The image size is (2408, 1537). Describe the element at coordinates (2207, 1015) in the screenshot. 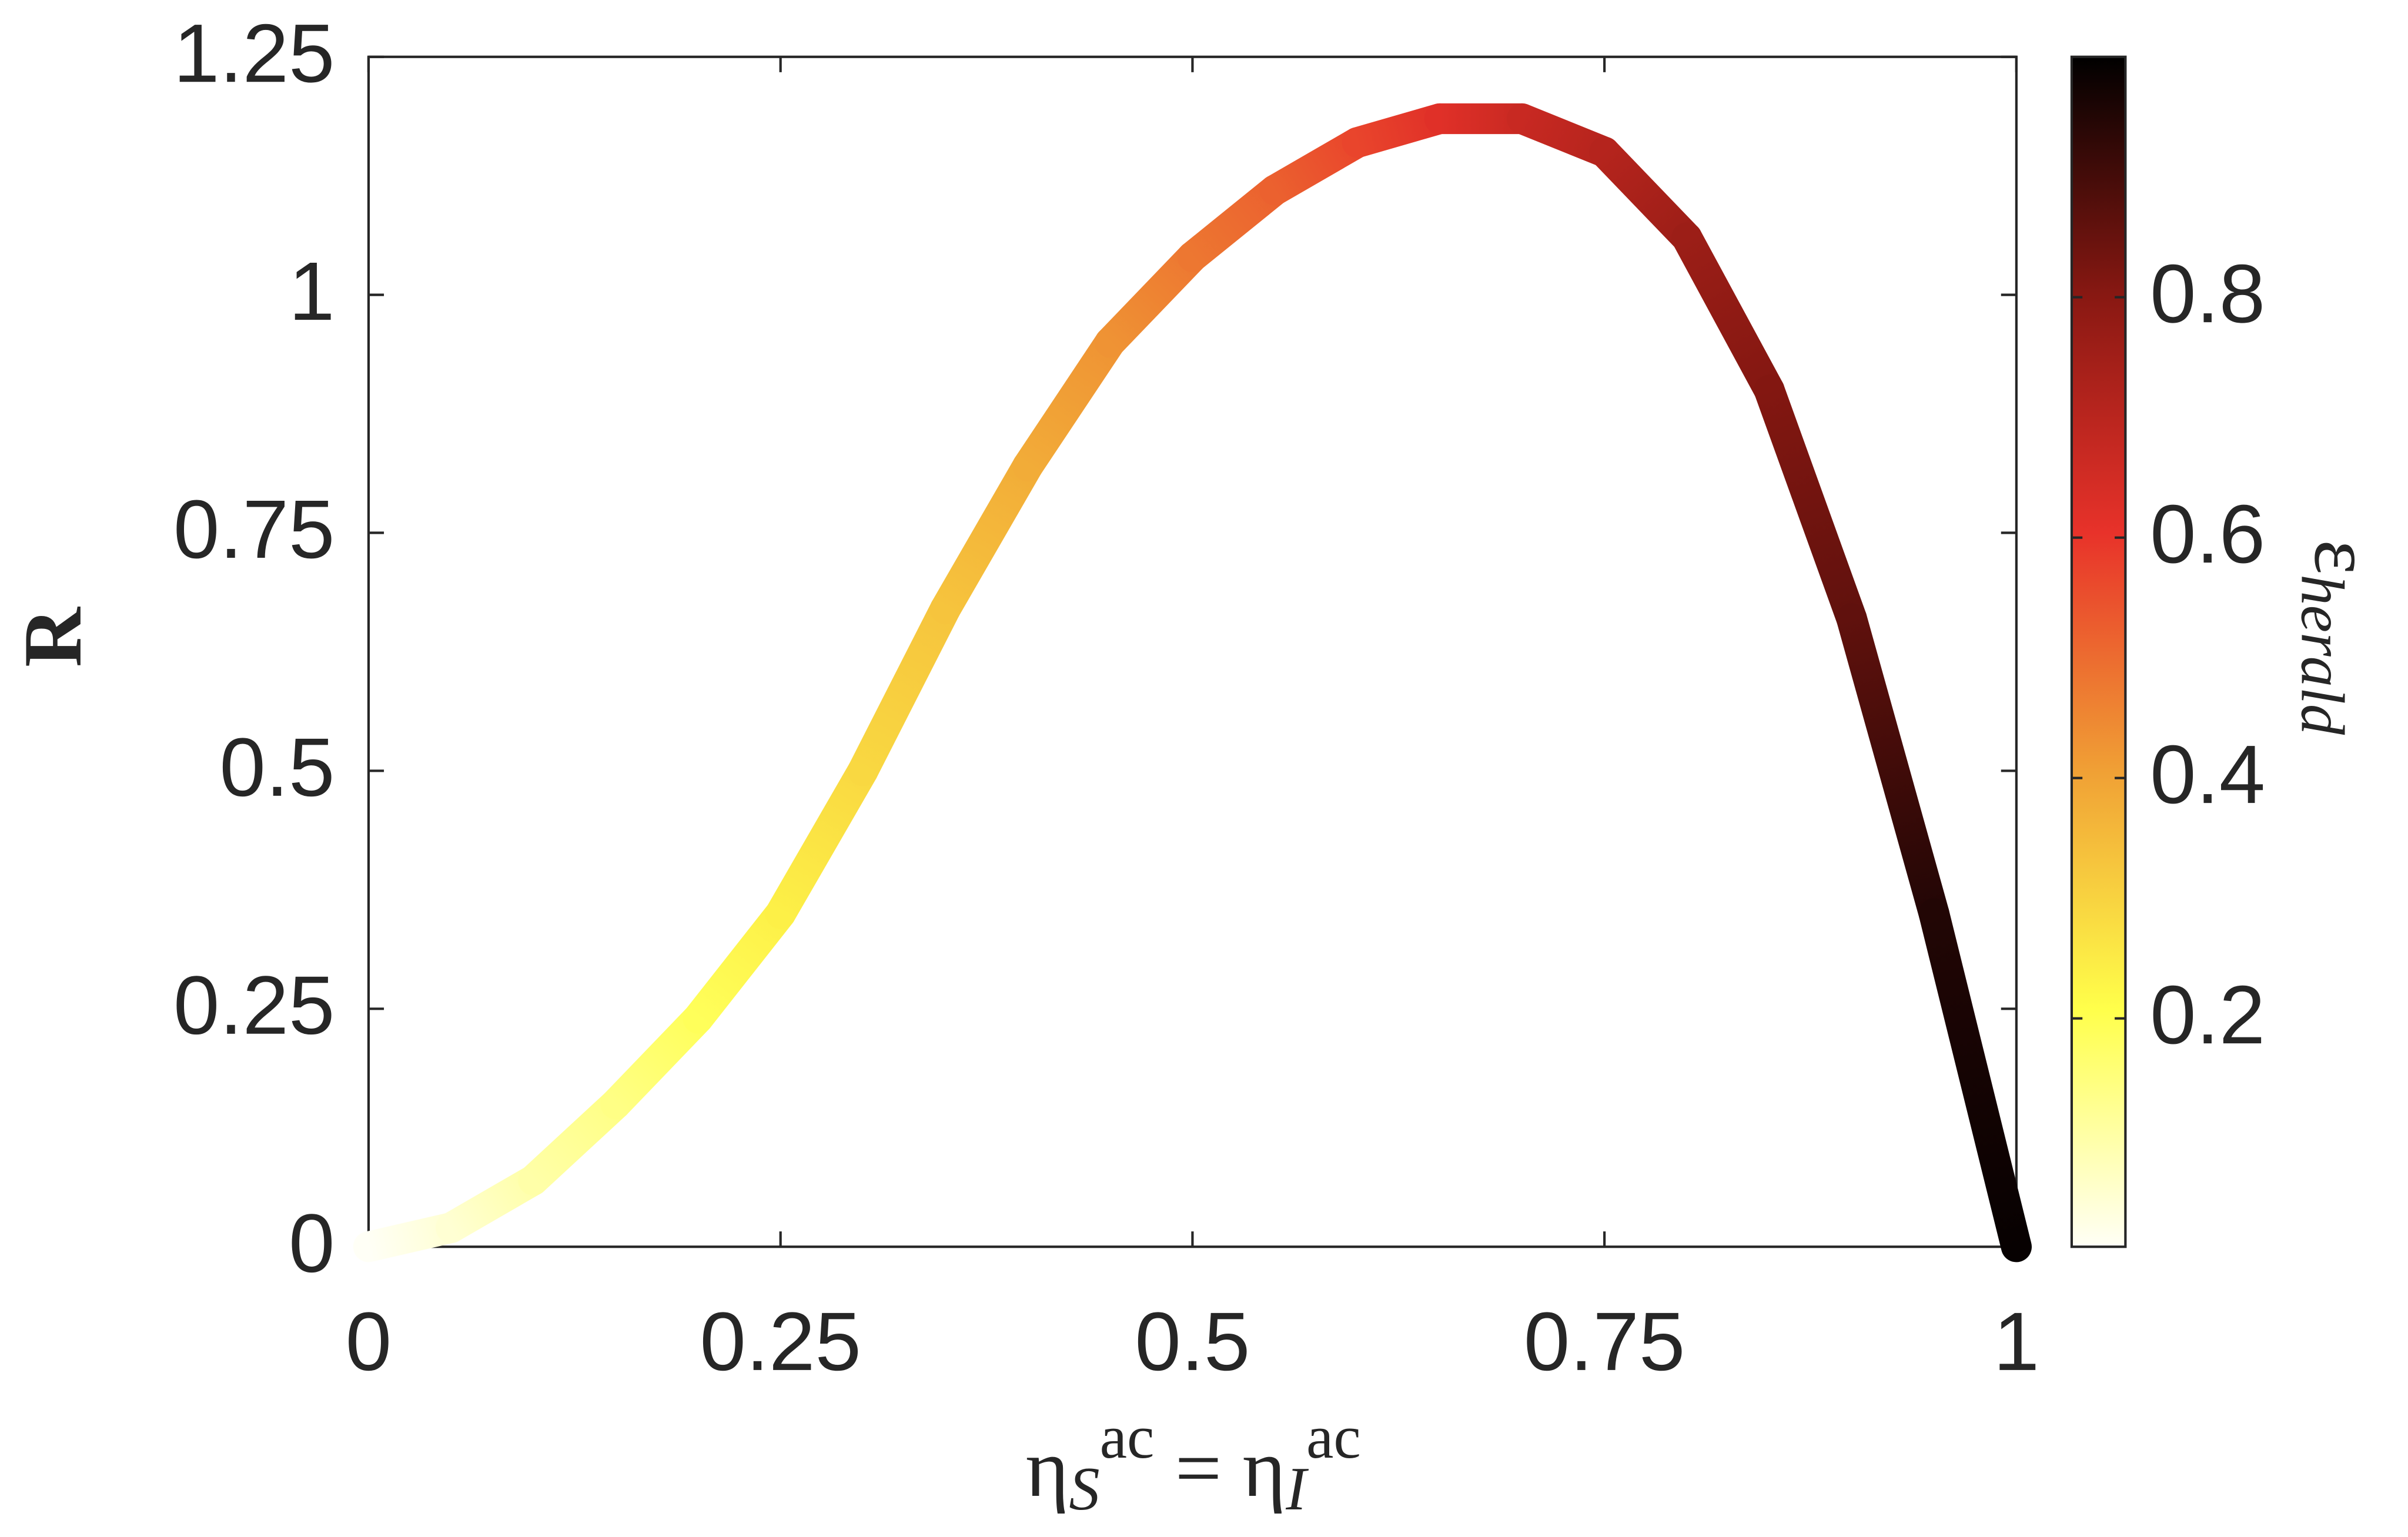

I see `colorbar-tick-label: 0.2` at that location.